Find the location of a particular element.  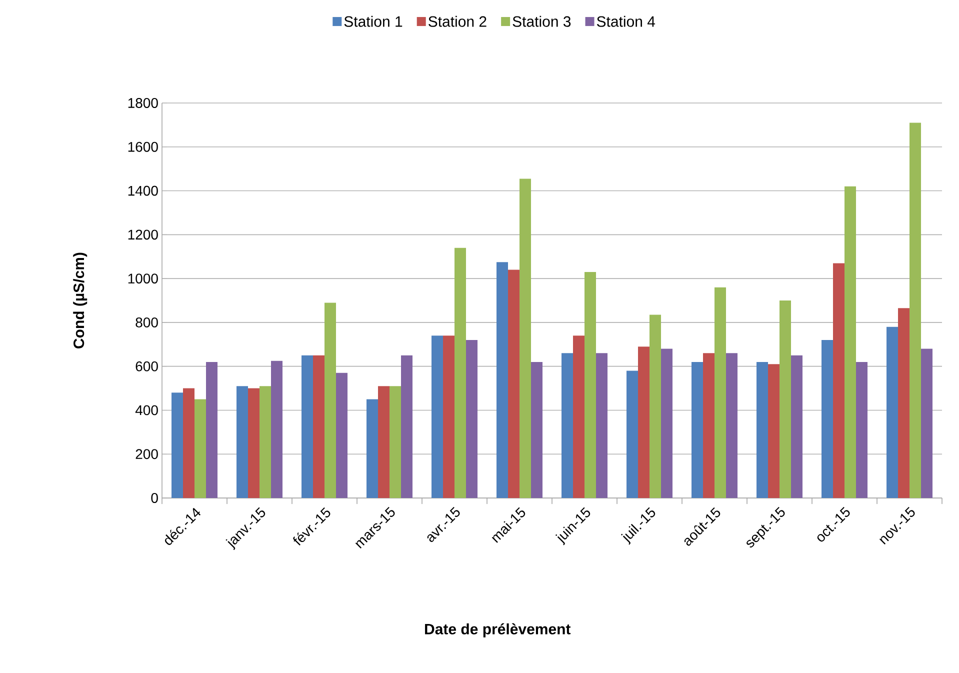

y-tick-label: 0 is located at coordinates (154, 498).